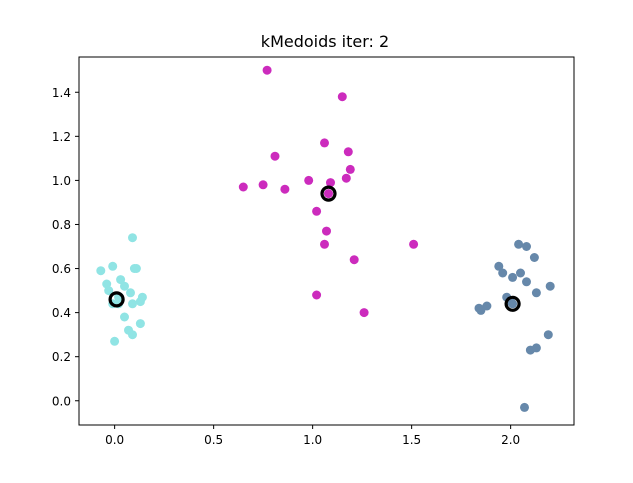 This screenshot has height=483, width=633. I want to click on y-tick-label: 1.0, so click(61, 181).